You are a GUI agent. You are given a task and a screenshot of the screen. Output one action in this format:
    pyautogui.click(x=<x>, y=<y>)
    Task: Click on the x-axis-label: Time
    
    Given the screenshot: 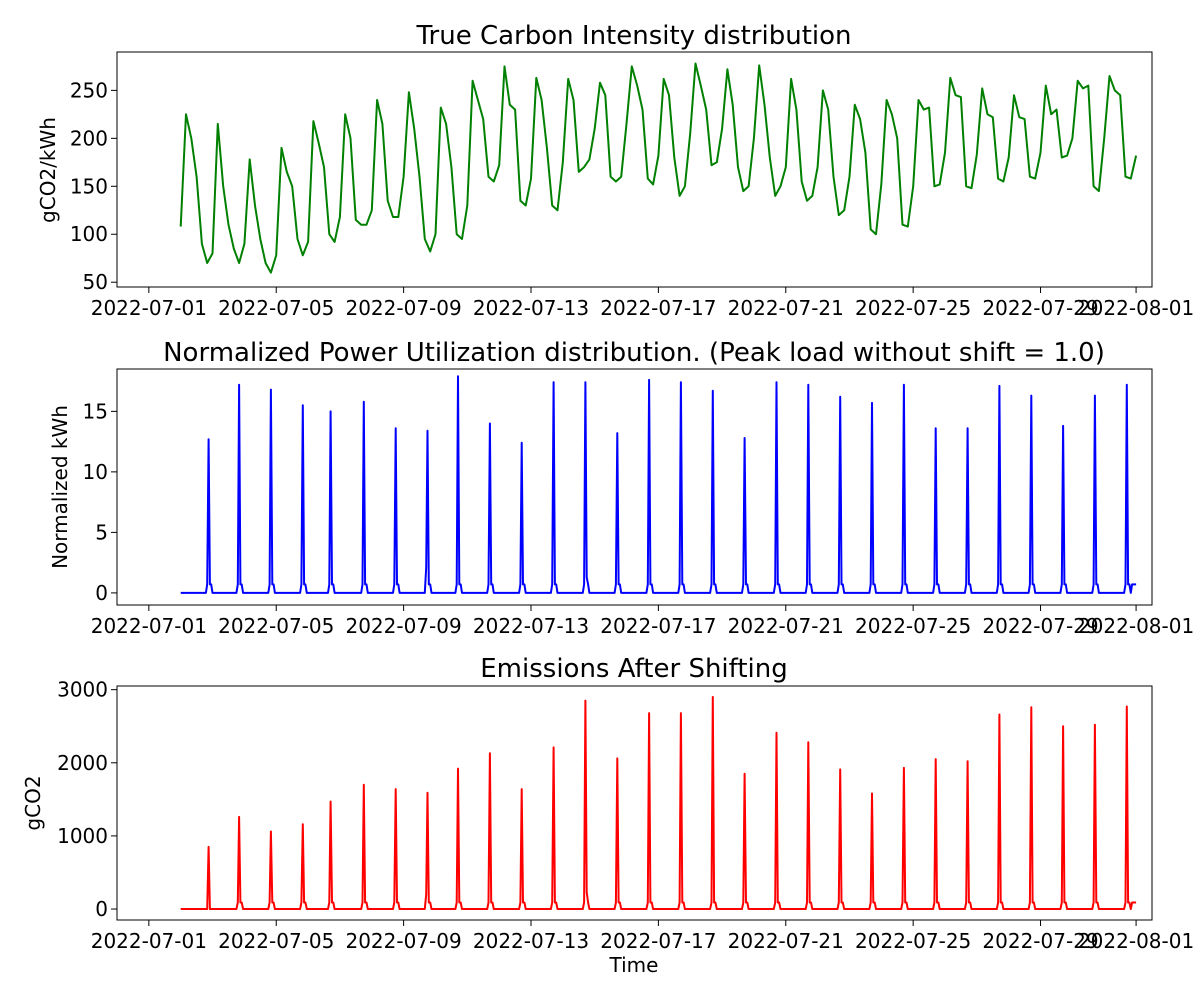 What is the action you would take?
    pyautogui.click(x=634, y=965)
    